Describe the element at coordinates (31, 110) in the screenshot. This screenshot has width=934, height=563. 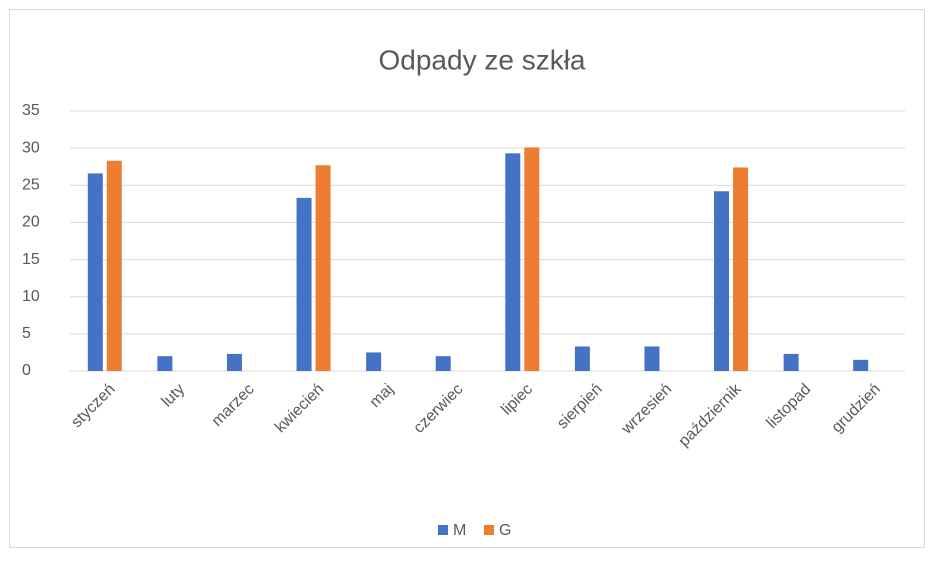
I see `y-tick-label: 35` at that location.